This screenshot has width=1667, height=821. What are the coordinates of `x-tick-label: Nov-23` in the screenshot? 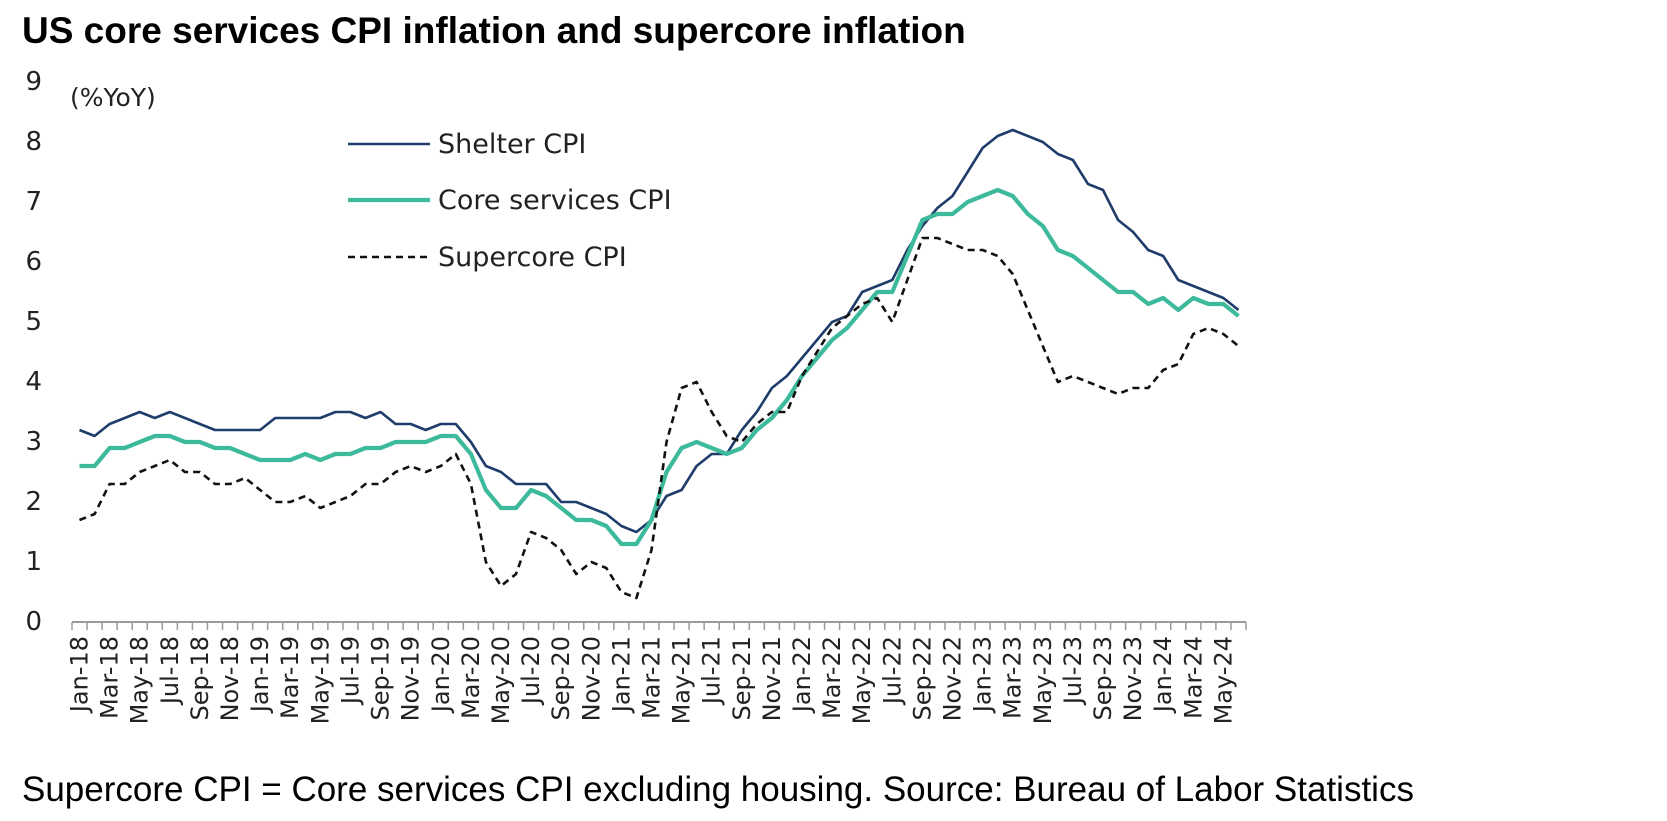 It's located at (1133, 678).